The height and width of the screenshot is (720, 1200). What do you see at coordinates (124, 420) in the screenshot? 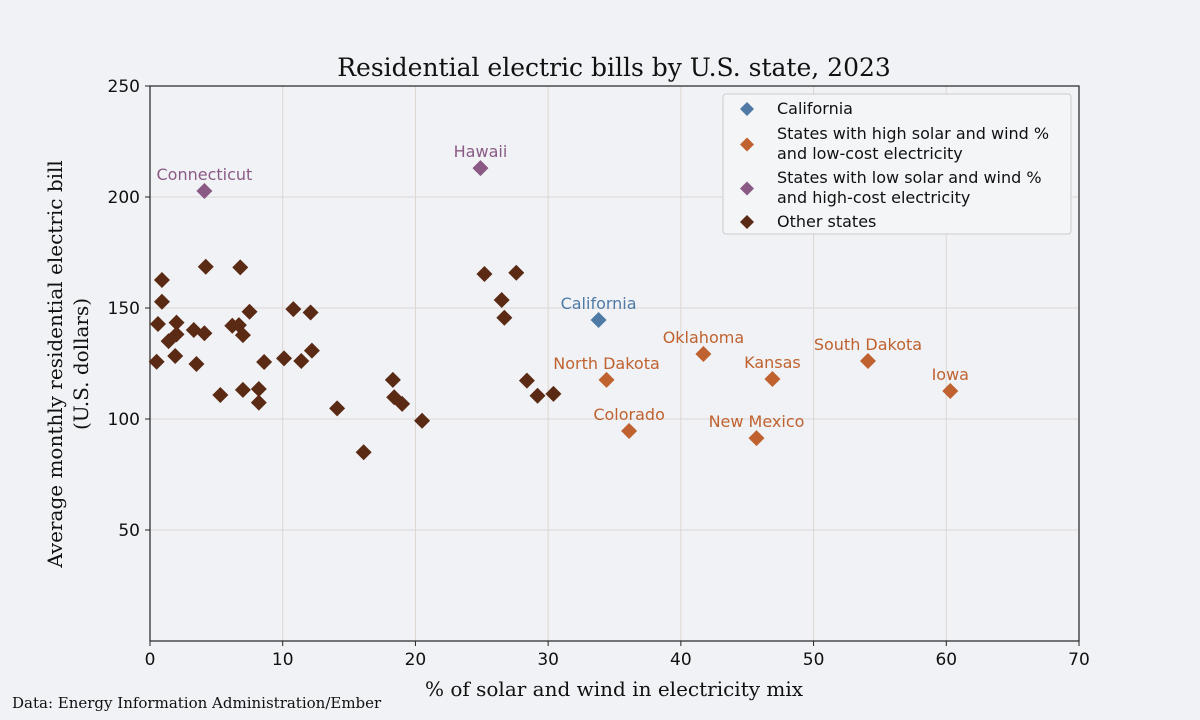
I see `y-tick-label: 100` at bounding box center [124, 420].